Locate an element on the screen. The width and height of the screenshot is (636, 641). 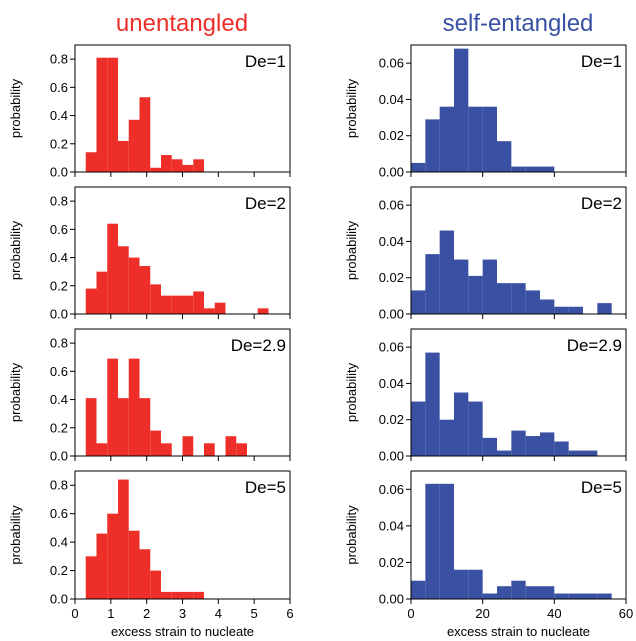
deborah-number-annotation: De=2 is located at coordinates (601, 203).